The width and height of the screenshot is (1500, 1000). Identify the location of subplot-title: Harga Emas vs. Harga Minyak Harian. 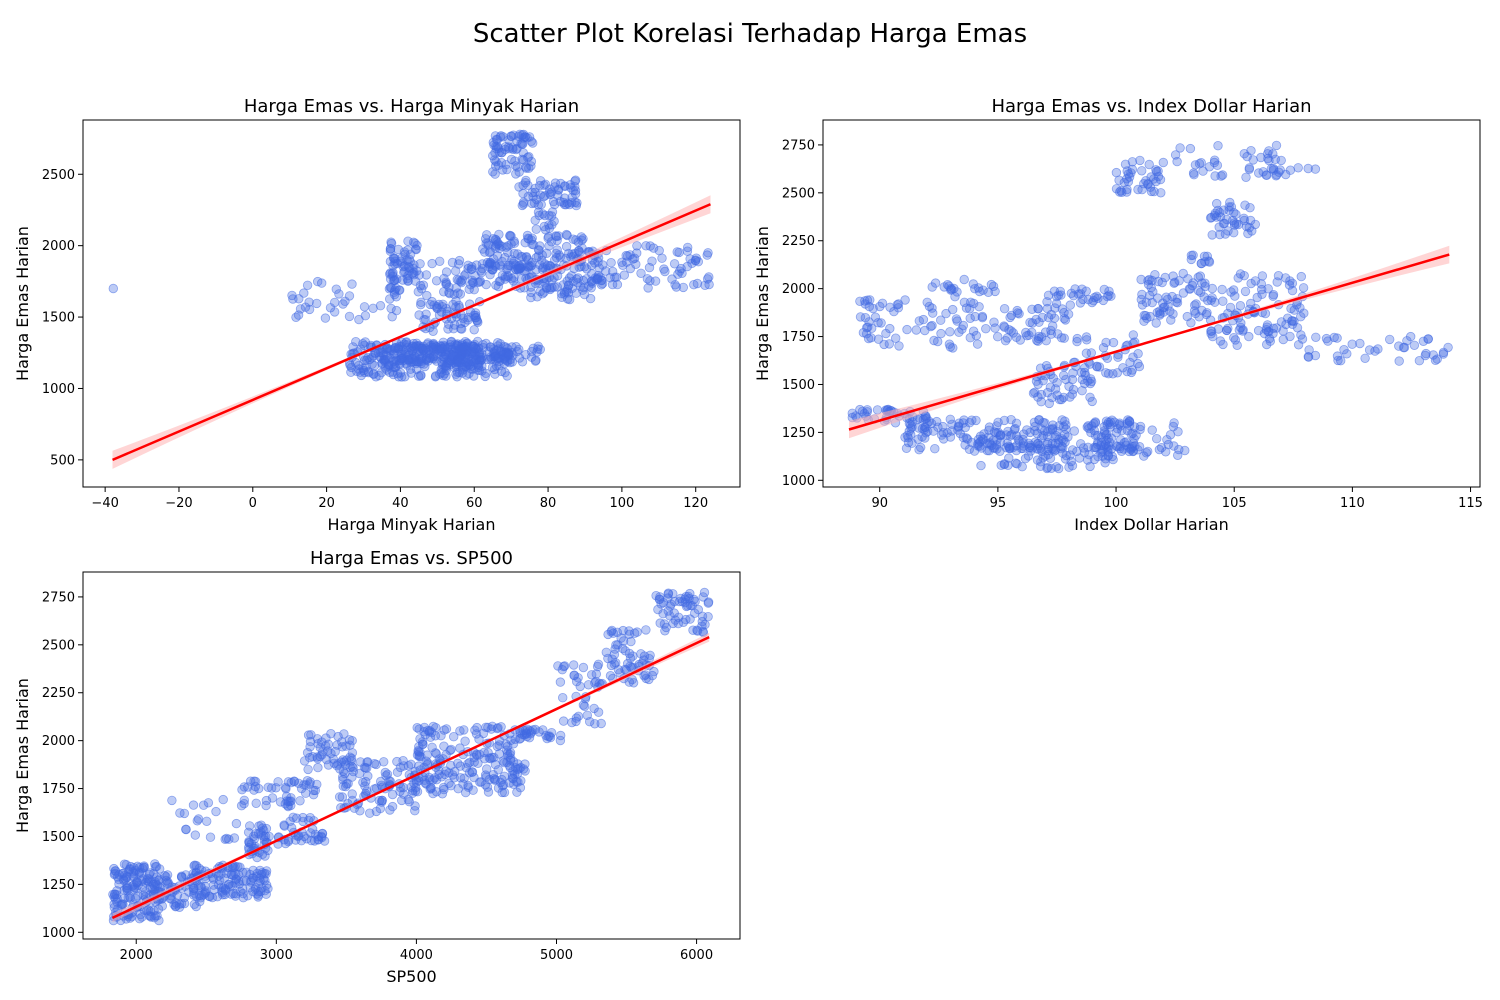
(411, 106).